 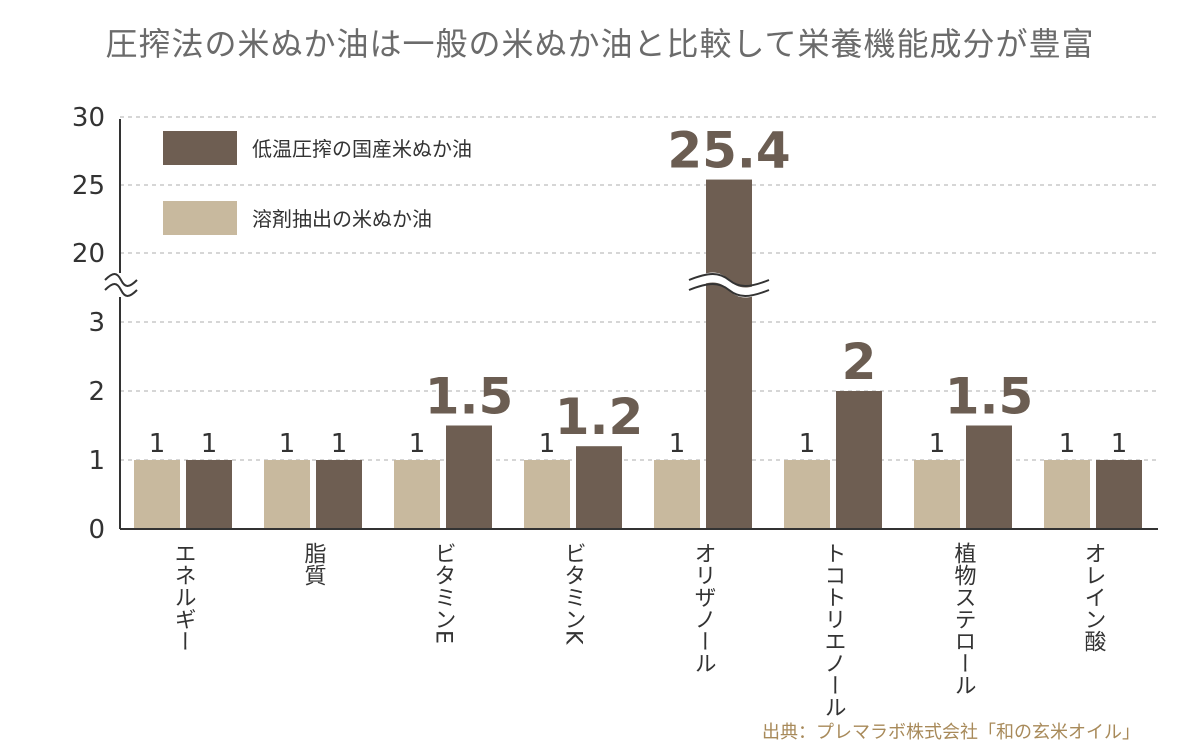 What do you see at coordinates (200, 148) in the screenshot?
I see `legend-swatch-pressed` at bounding box center [200, 148].